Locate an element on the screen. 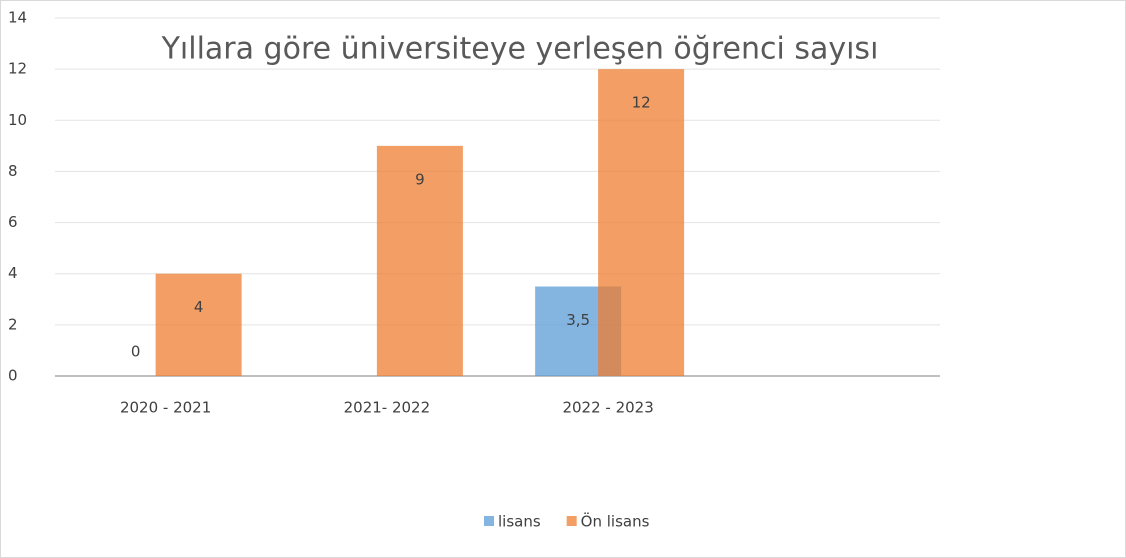 This screenshot has height=558, width=1126. y-tick-label: 0 is located at coordinates (13, 376).